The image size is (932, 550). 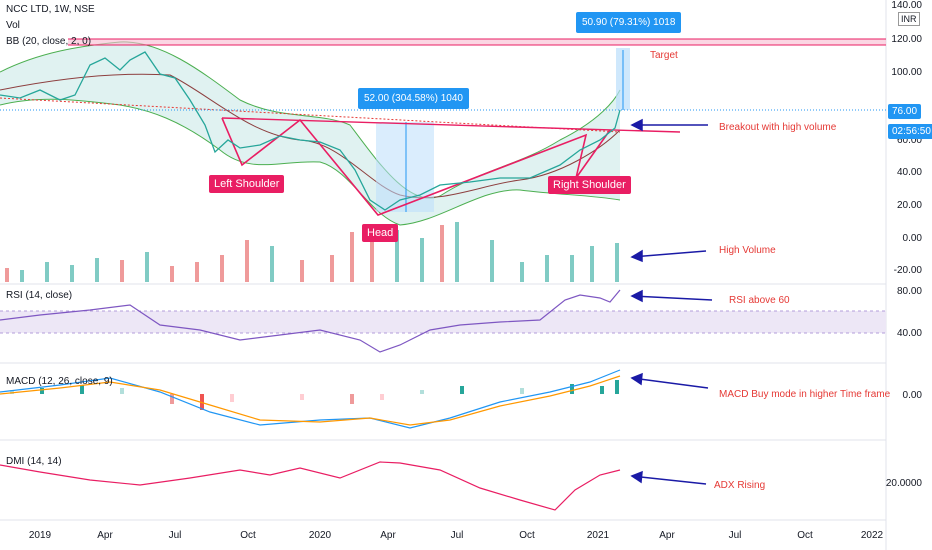 What do you see at coordinates (477, 42) in the screenshot?
I see `target-zone` at bounding box center [477, 42].